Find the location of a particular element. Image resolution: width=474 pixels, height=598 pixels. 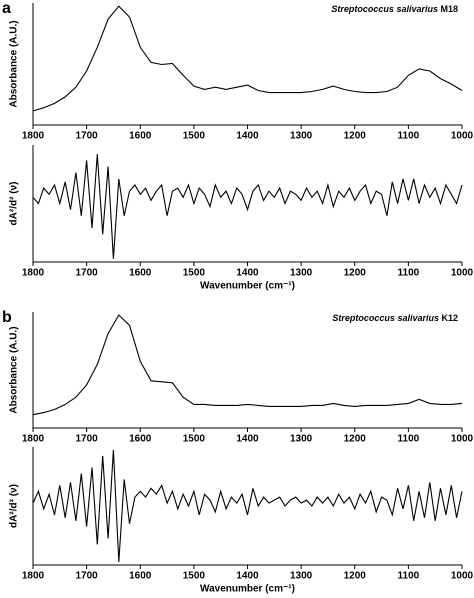

panel-title: Streptococcus salivarius K12 is located at coordinates (395, 318).